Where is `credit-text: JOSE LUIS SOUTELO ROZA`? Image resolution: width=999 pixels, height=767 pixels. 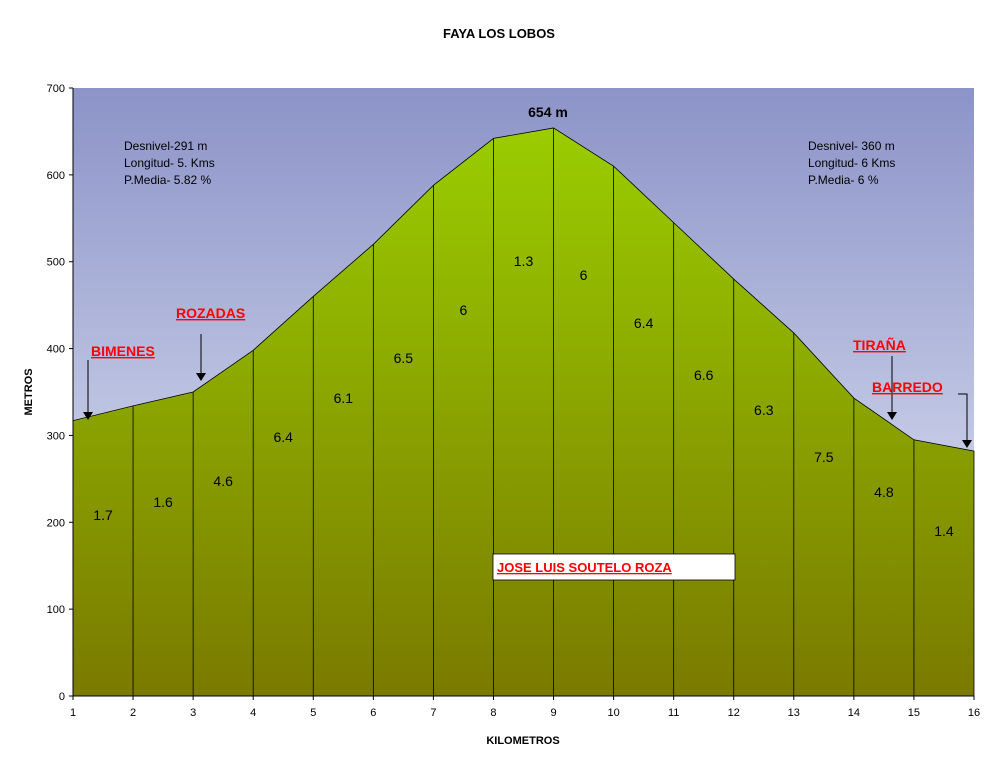 credit-text: JOSE LUIS SOUTELO ROZA is located at coordinates (584, 567).